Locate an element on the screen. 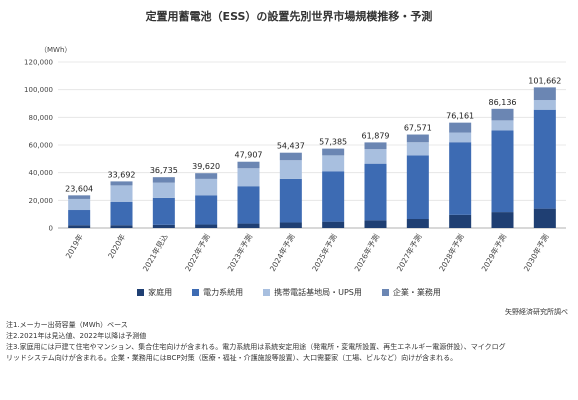 Image resolution: width=578 pixels, height=400 pixels. x-tick-label: 2019年 is located at coordinates (74, 246).